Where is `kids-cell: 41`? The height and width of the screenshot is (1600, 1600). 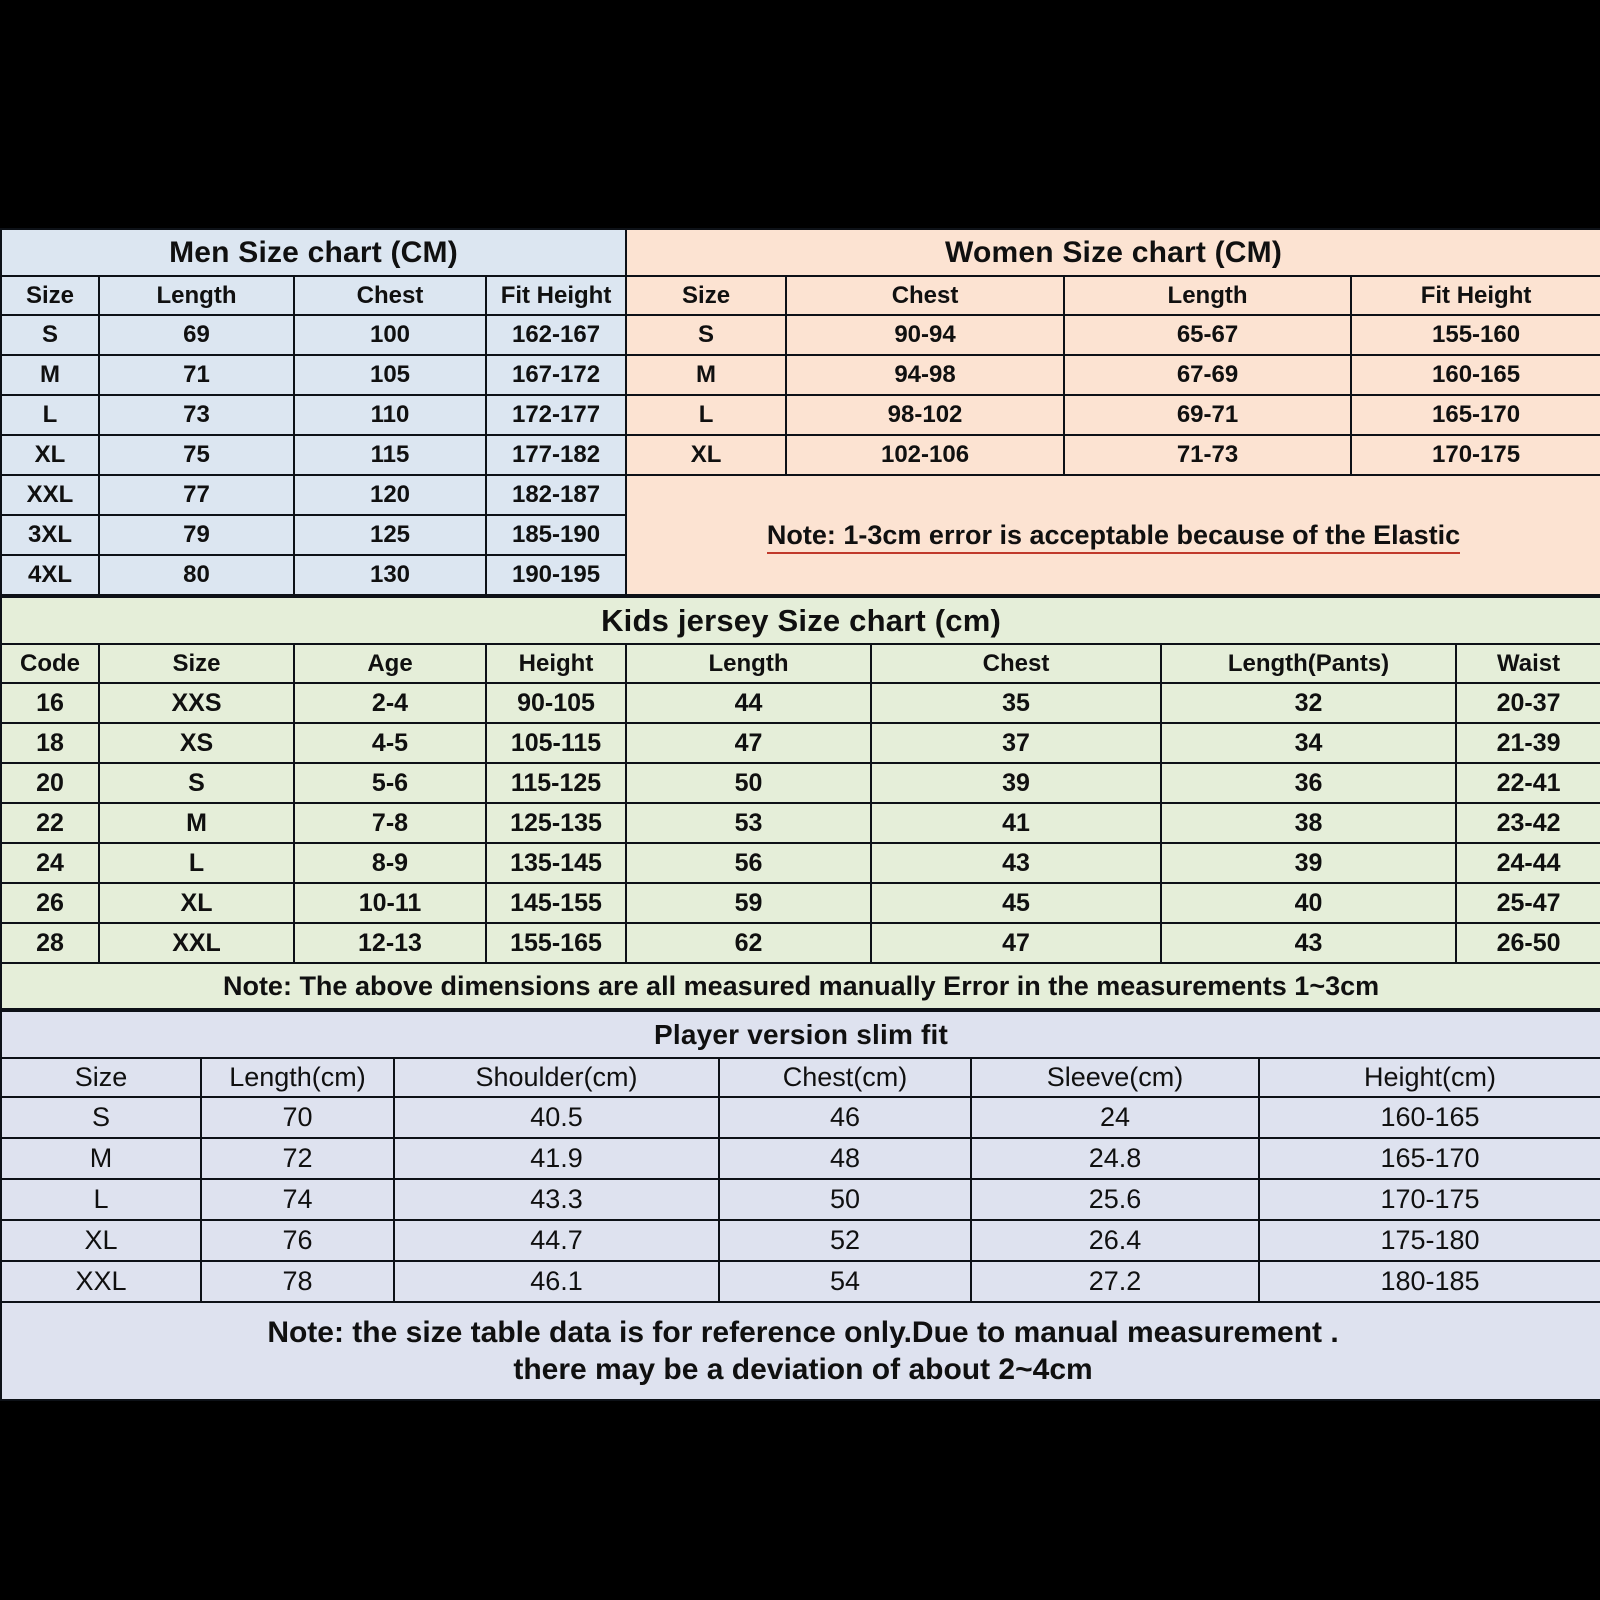 kids-cell: 41 is located at coordinates (1016, 823).